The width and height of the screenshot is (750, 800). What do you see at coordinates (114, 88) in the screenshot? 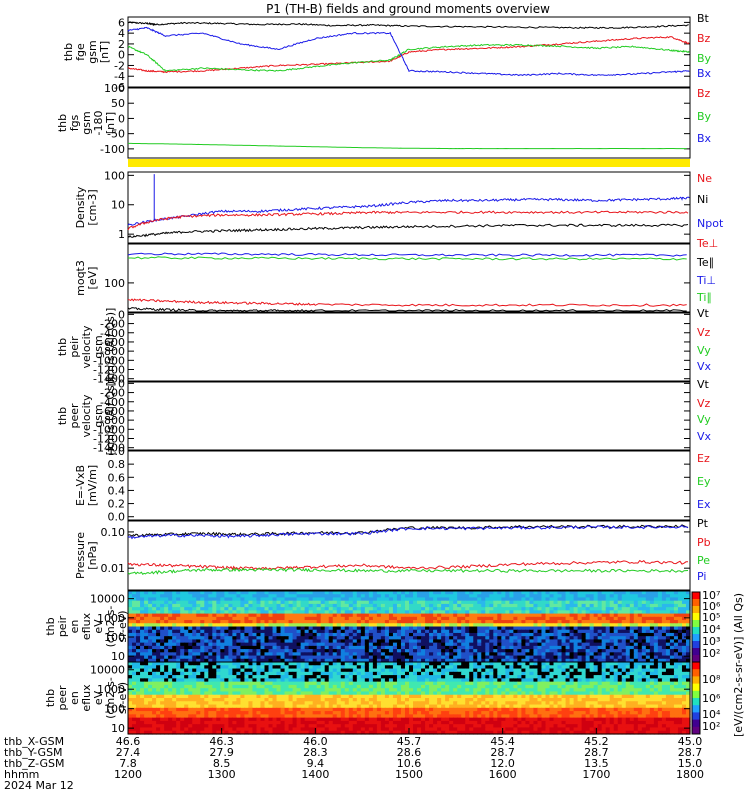
I see `y-tick-label: 100` at bounding box center [114, 88].